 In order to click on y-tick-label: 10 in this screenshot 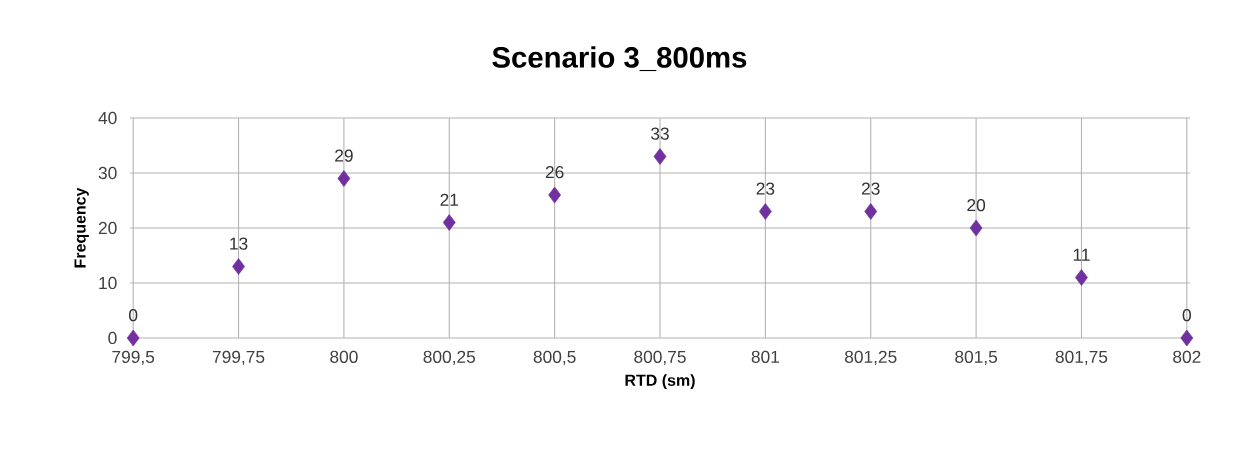, I will do `click(108, 283)`.